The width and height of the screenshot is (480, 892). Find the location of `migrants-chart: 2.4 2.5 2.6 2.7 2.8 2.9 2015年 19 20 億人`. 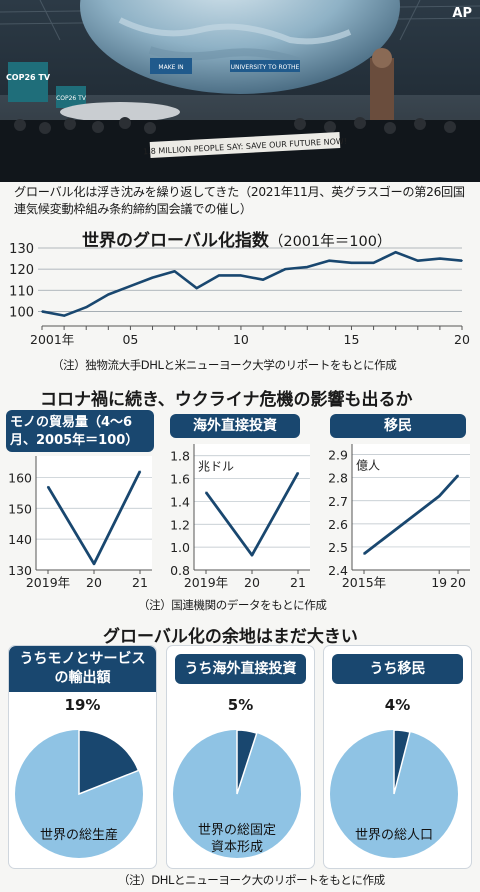

migrants-chart: 2.4 2.5 2.6 2.7 2.8 2.9 2015年 19 20 億人 is located at coordinates (399, 517).